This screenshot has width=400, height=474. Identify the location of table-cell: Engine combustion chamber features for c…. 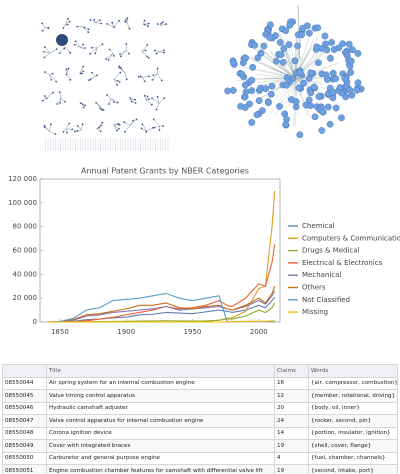
(160, 469).